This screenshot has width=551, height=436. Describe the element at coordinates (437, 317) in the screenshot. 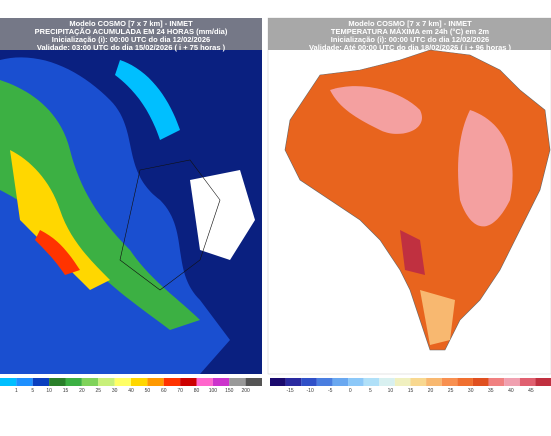

I see `temp-area-south` at that location.